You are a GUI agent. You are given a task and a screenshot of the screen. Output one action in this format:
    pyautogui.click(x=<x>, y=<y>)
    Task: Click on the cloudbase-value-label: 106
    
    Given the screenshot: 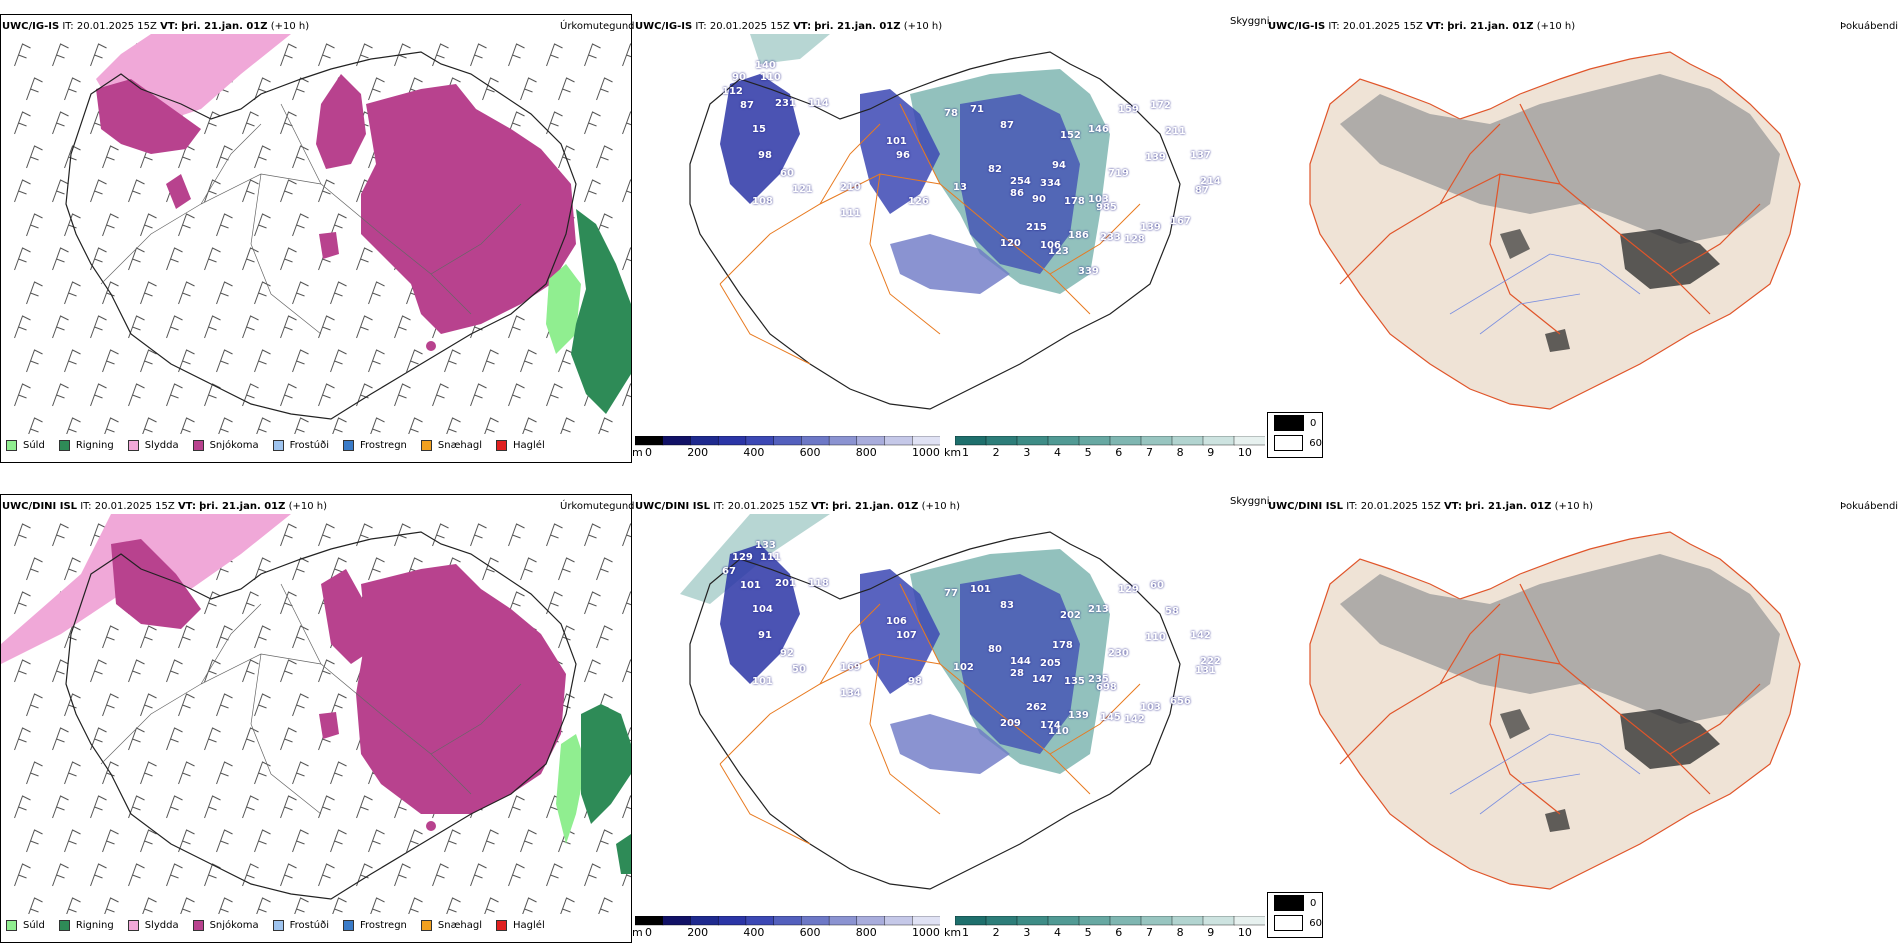 What is the action you would take?
    pyautogui.click(x=1050, y=245)
    